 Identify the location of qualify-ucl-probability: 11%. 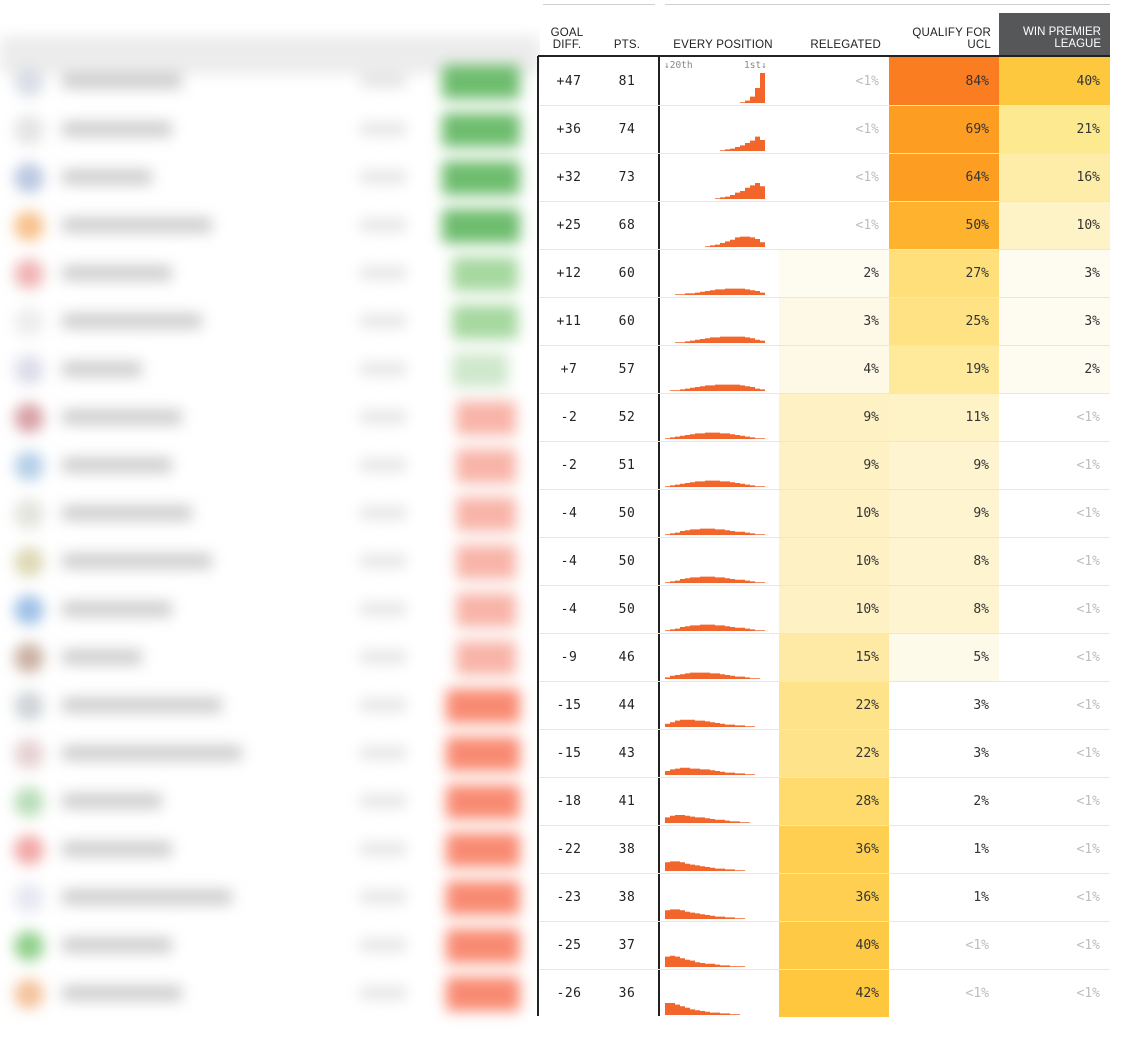
(944, 417).